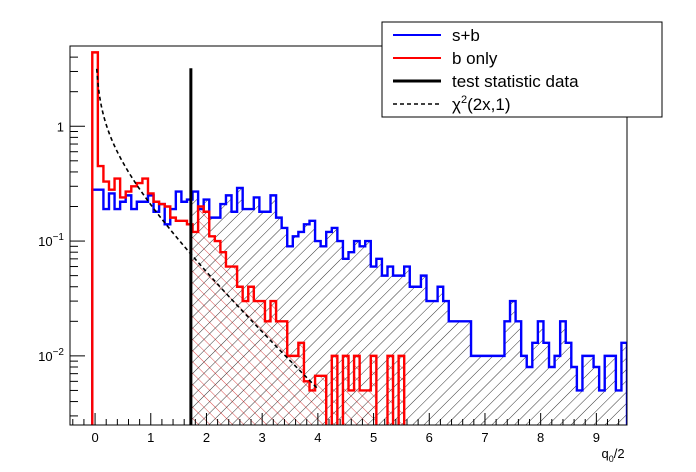 The image size is (696, 472). Describe the element at coordinates (596, 437) in the screenshot. I see `x-tick-label: 9` at that location.